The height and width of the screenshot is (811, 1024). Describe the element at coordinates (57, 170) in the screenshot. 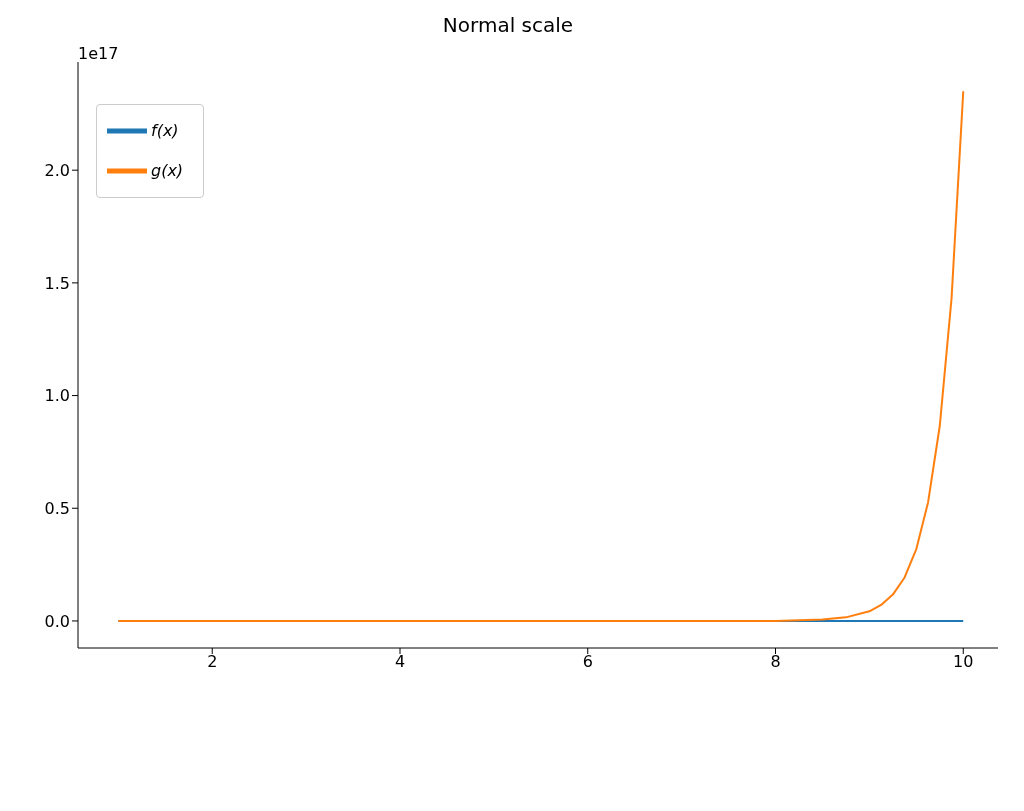

I see `y-tick-label: 2.0` at that location.